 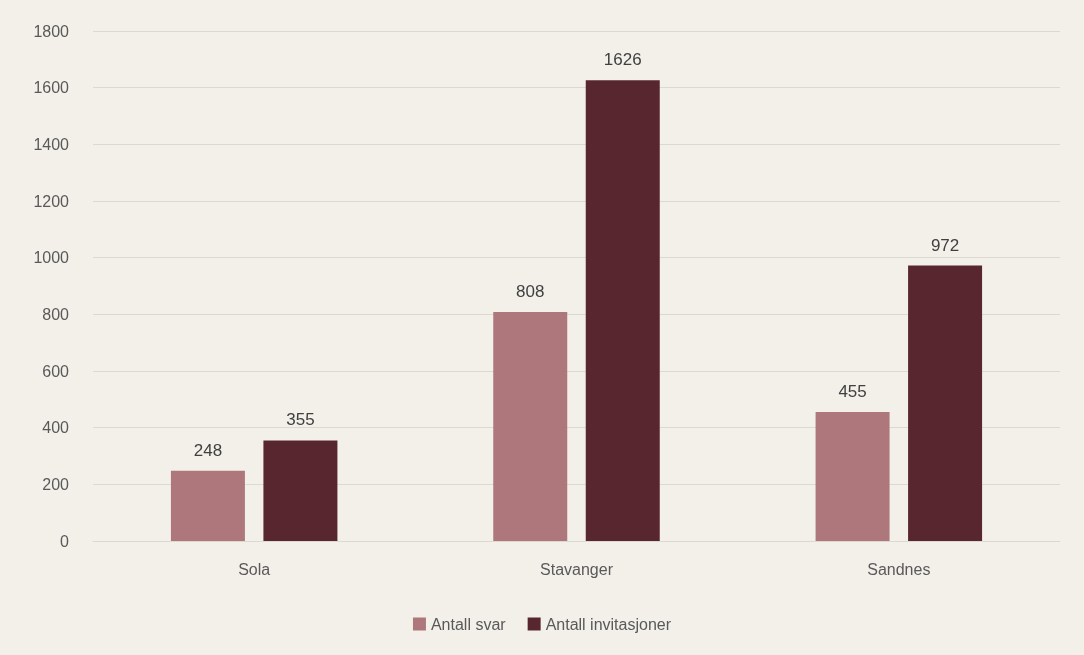 What do you see at coordinates (65, 541) in the screenshot?
I see `y-tick-label: 0` at bounding box center [65, 541].